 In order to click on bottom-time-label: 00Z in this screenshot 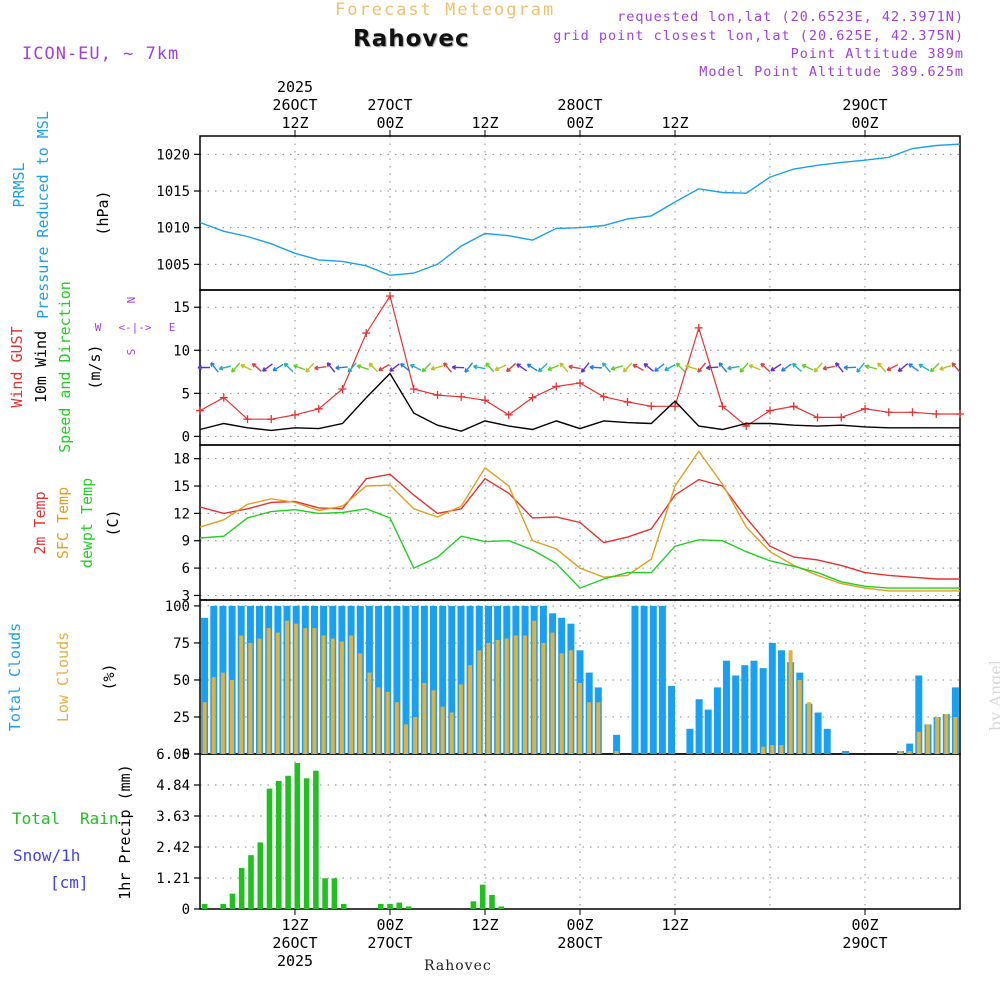, I will do `click(864, 925)`.